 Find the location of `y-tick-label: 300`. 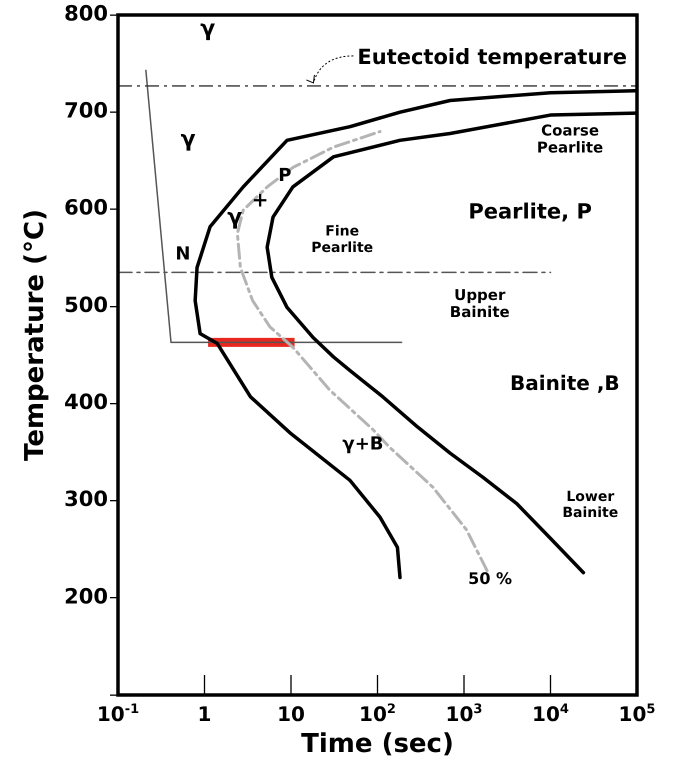

y-tick-label: 300 is located at coordinates (86, 499).